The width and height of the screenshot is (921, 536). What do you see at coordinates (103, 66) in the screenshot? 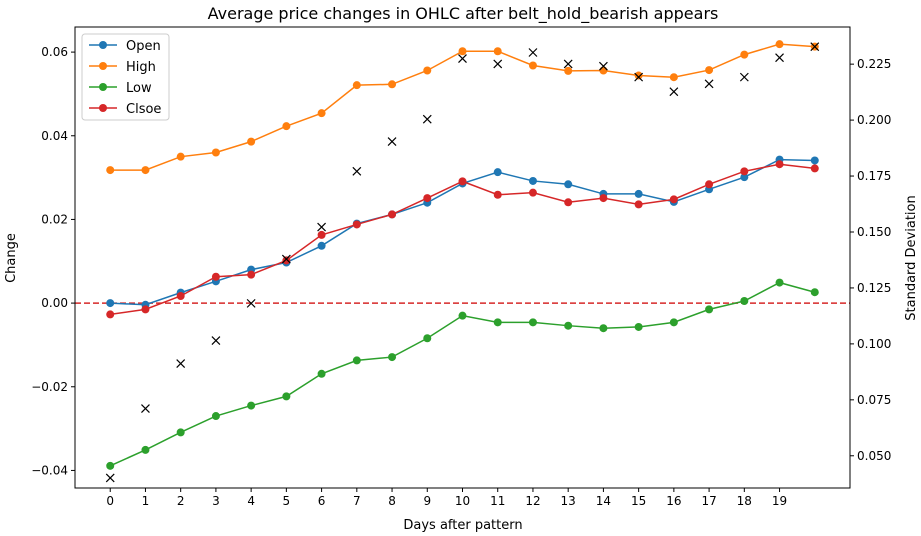
I see `legend-marker-high` at bounding box center [103, 66].